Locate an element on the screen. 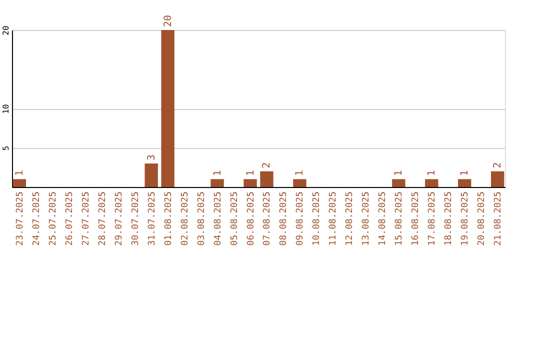 The height and width of the screenshot is (340, 540). x-tick-label: 01.08.2025 is located at coordinates (169, 219).